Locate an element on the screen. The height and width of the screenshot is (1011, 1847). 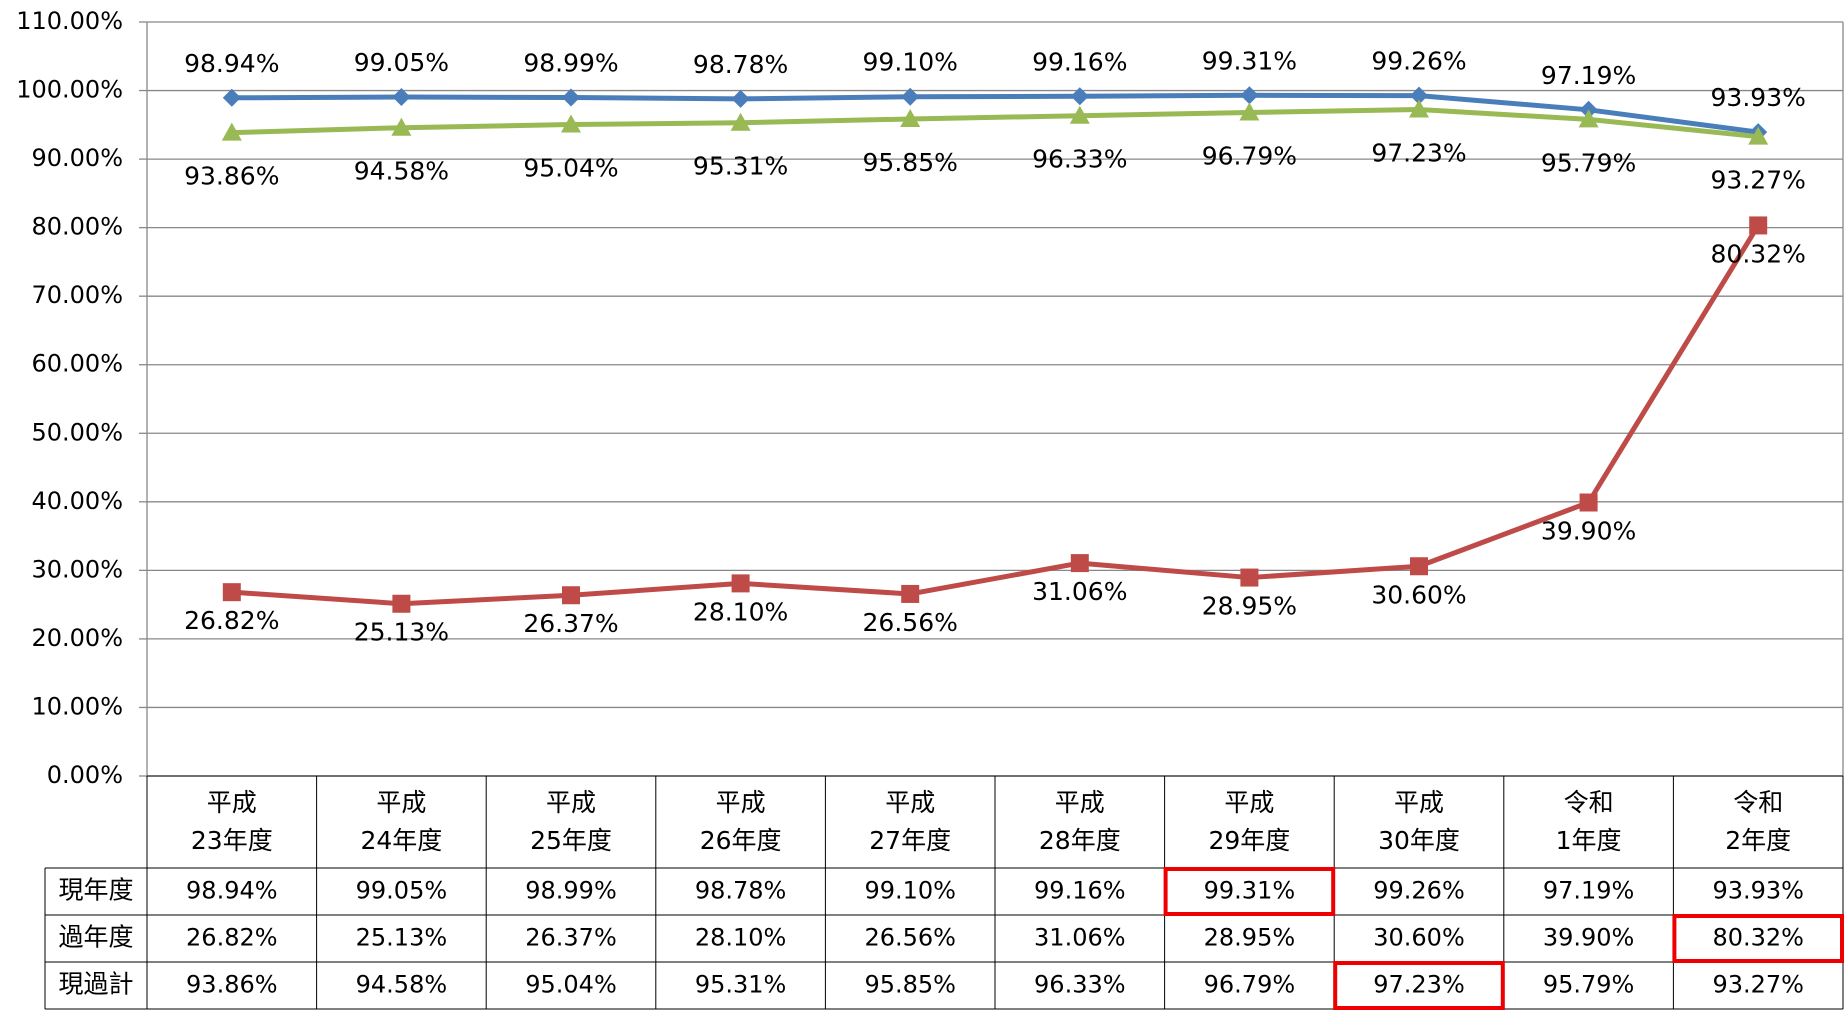
y-tick-label: 80.00% is located at coordinates (77, 227).